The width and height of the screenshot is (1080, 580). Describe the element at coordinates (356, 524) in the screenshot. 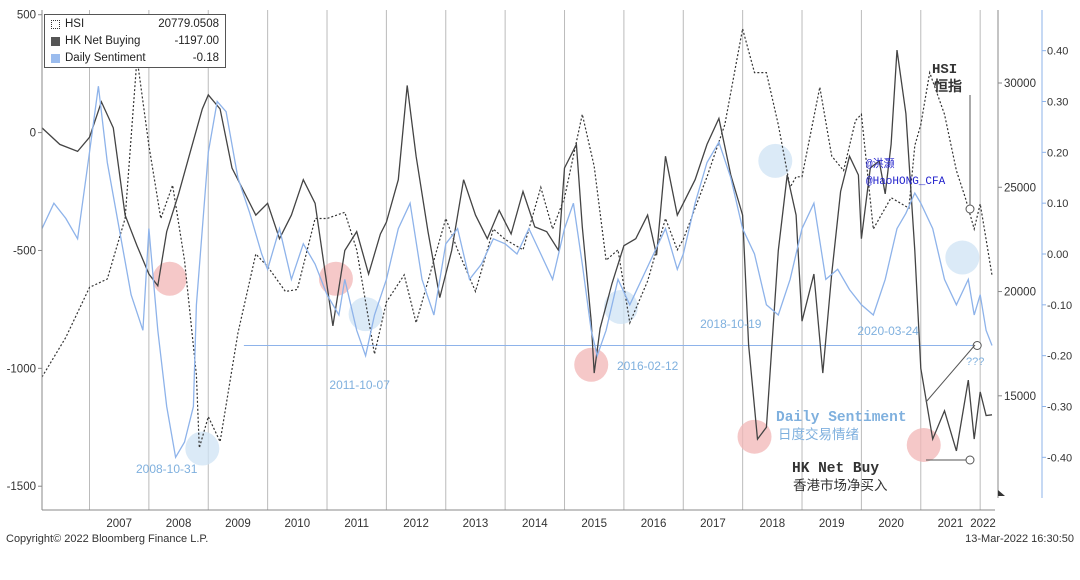

I see `x-tick-label: 2011` at that location.